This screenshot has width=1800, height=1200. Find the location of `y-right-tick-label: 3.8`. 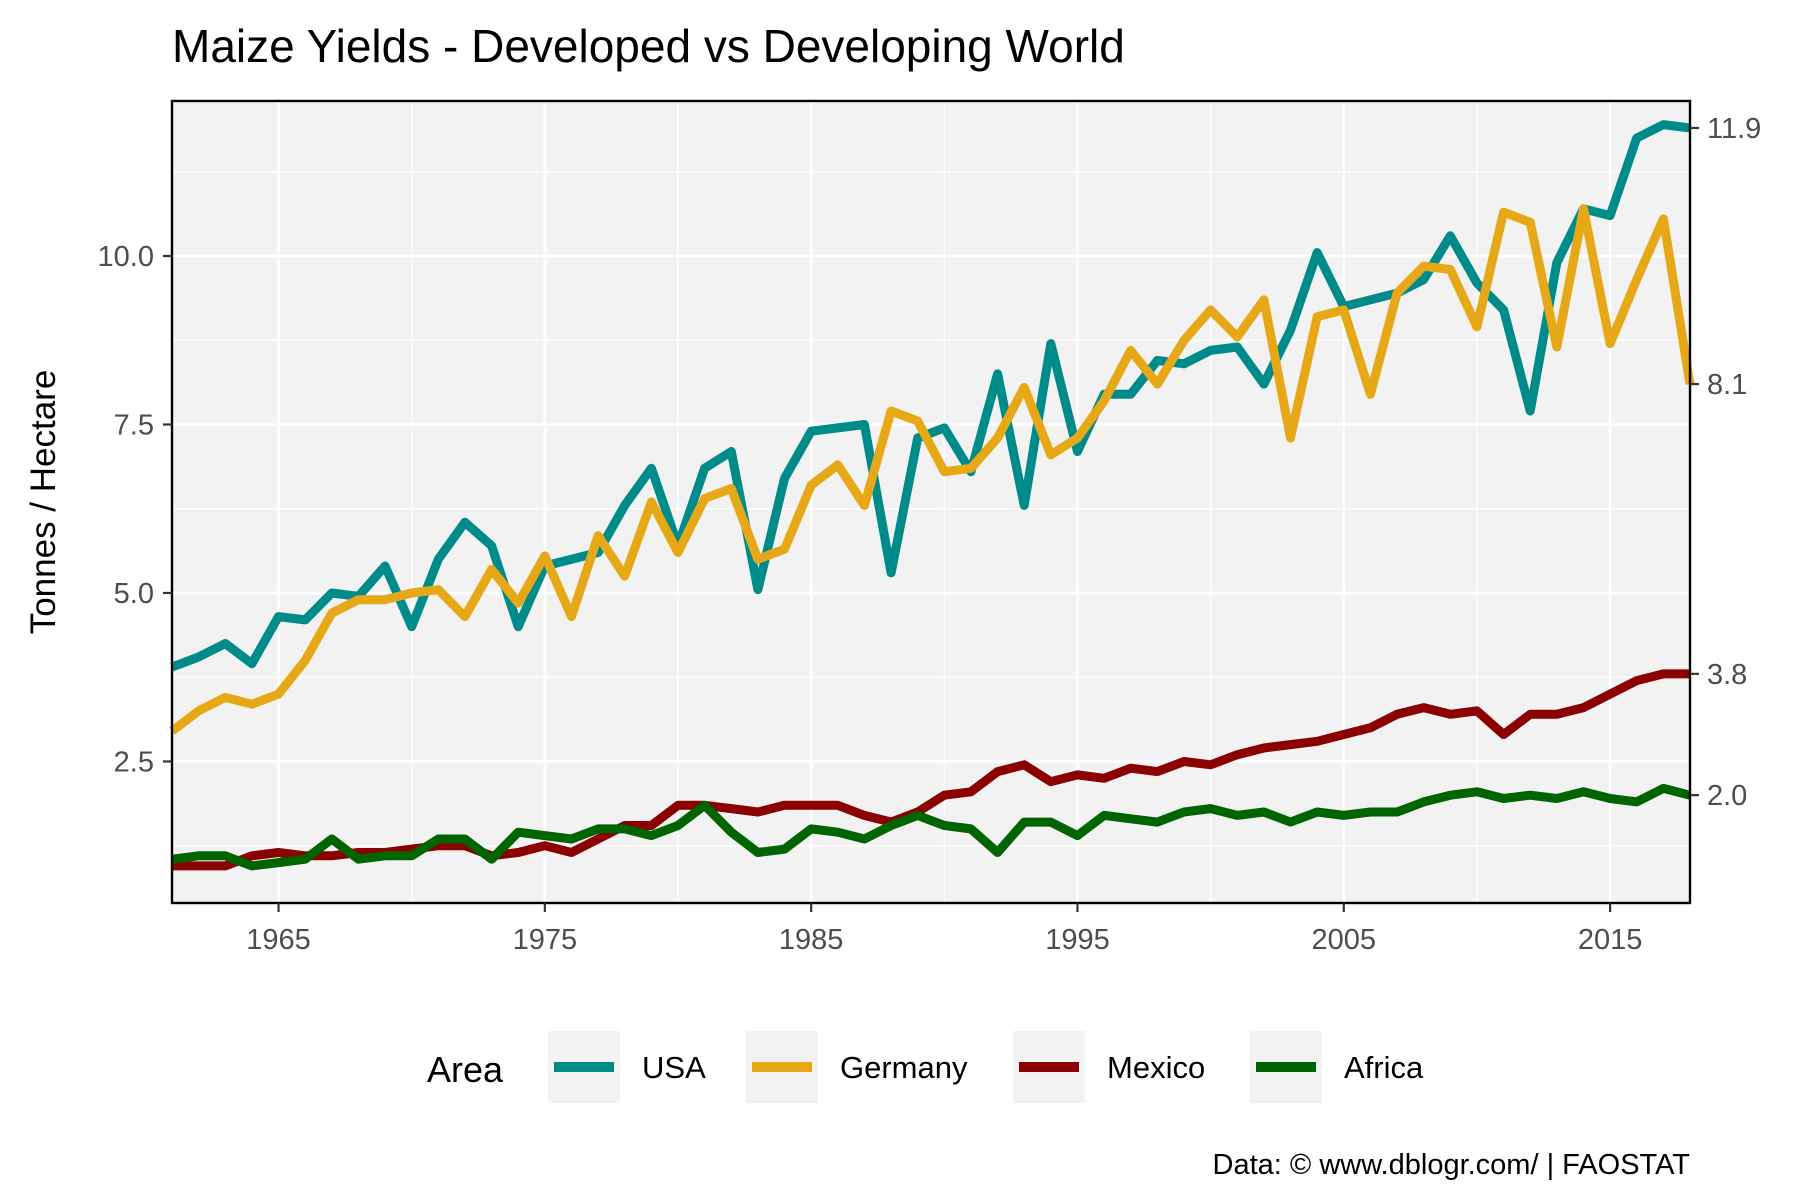

y-right-tick-label: 3.8 is located at coordinates (1727, 675).